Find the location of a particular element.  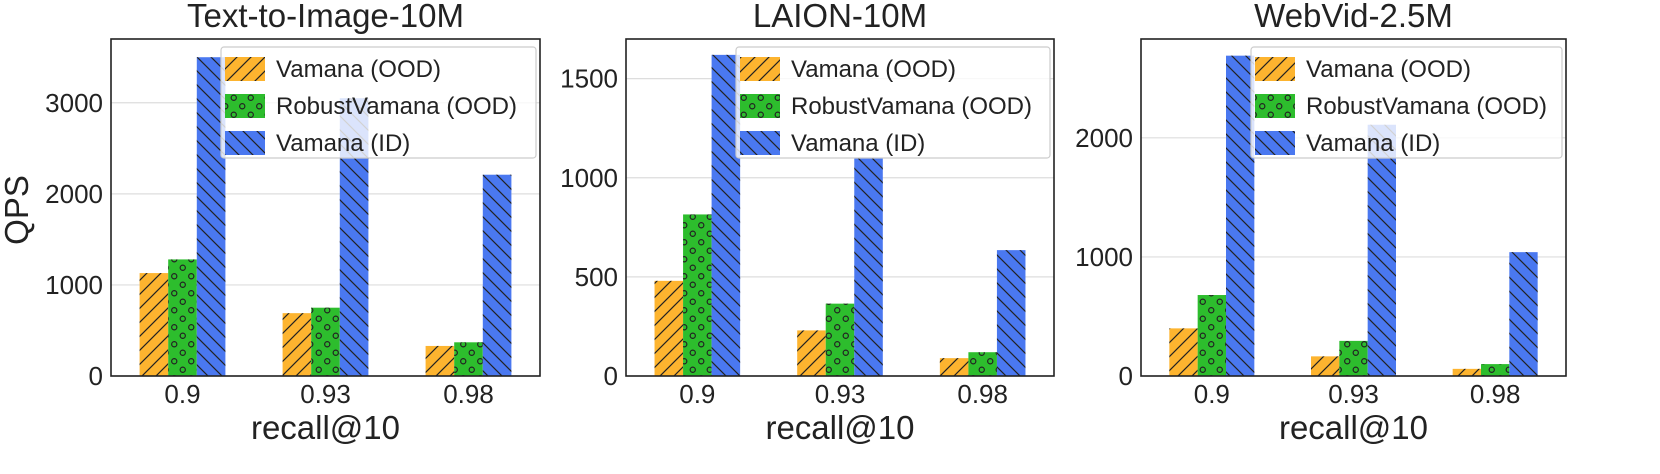

chart-title: Text-to-Image-10M is located at coordinates (325, 17).